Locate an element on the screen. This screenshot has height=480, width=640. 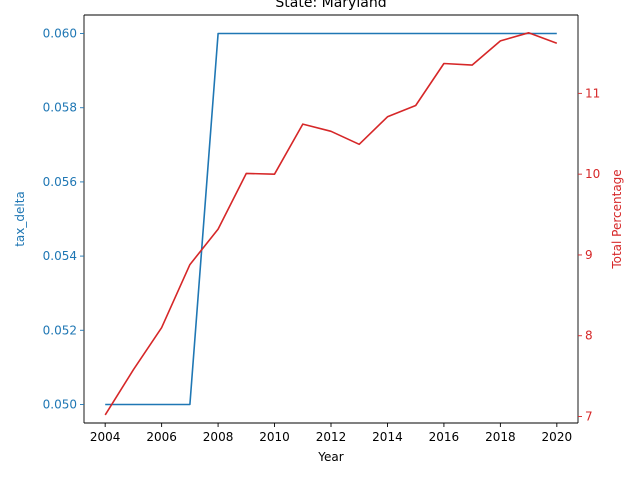
right-y-tick-label: 7 is located at coordinates (589, 417).